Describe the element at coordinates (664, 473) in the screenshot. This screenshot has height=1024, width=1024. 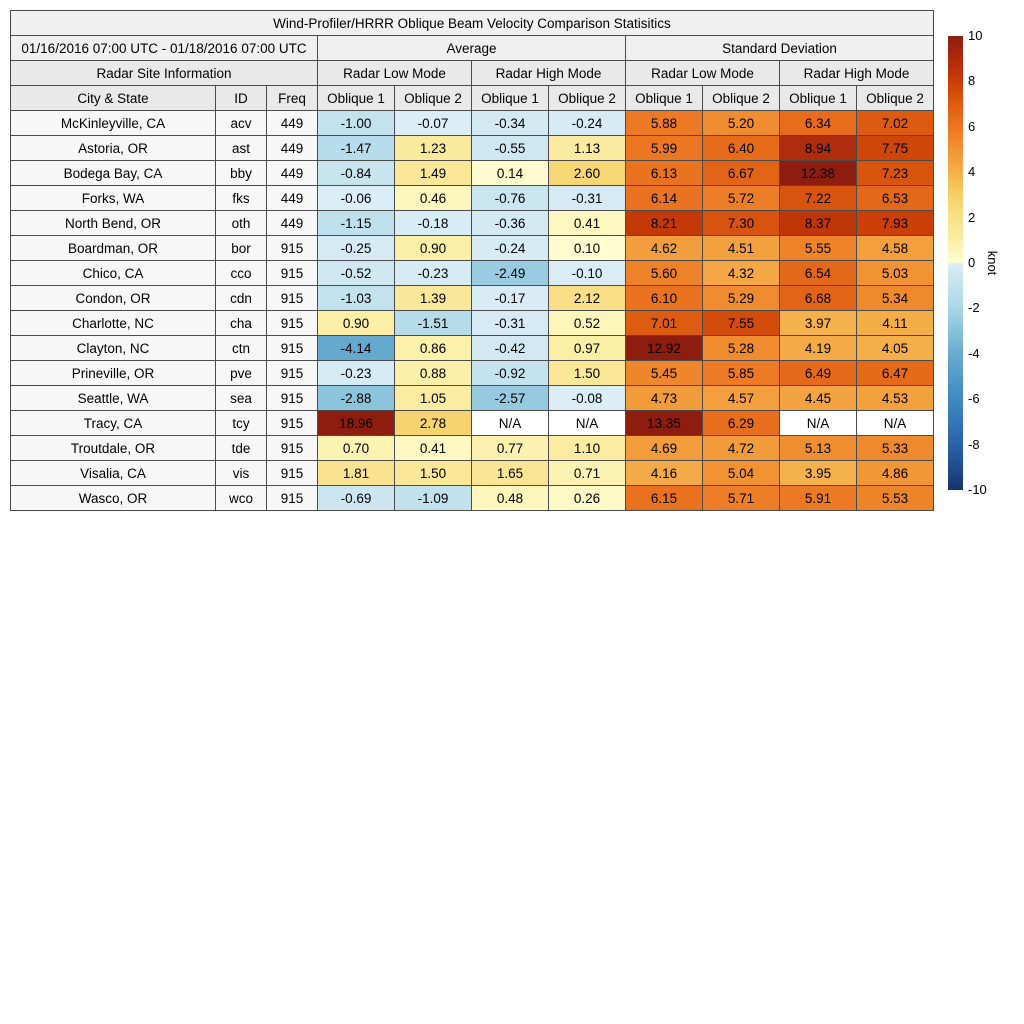
I see `value-cell: 4.16` at that location.